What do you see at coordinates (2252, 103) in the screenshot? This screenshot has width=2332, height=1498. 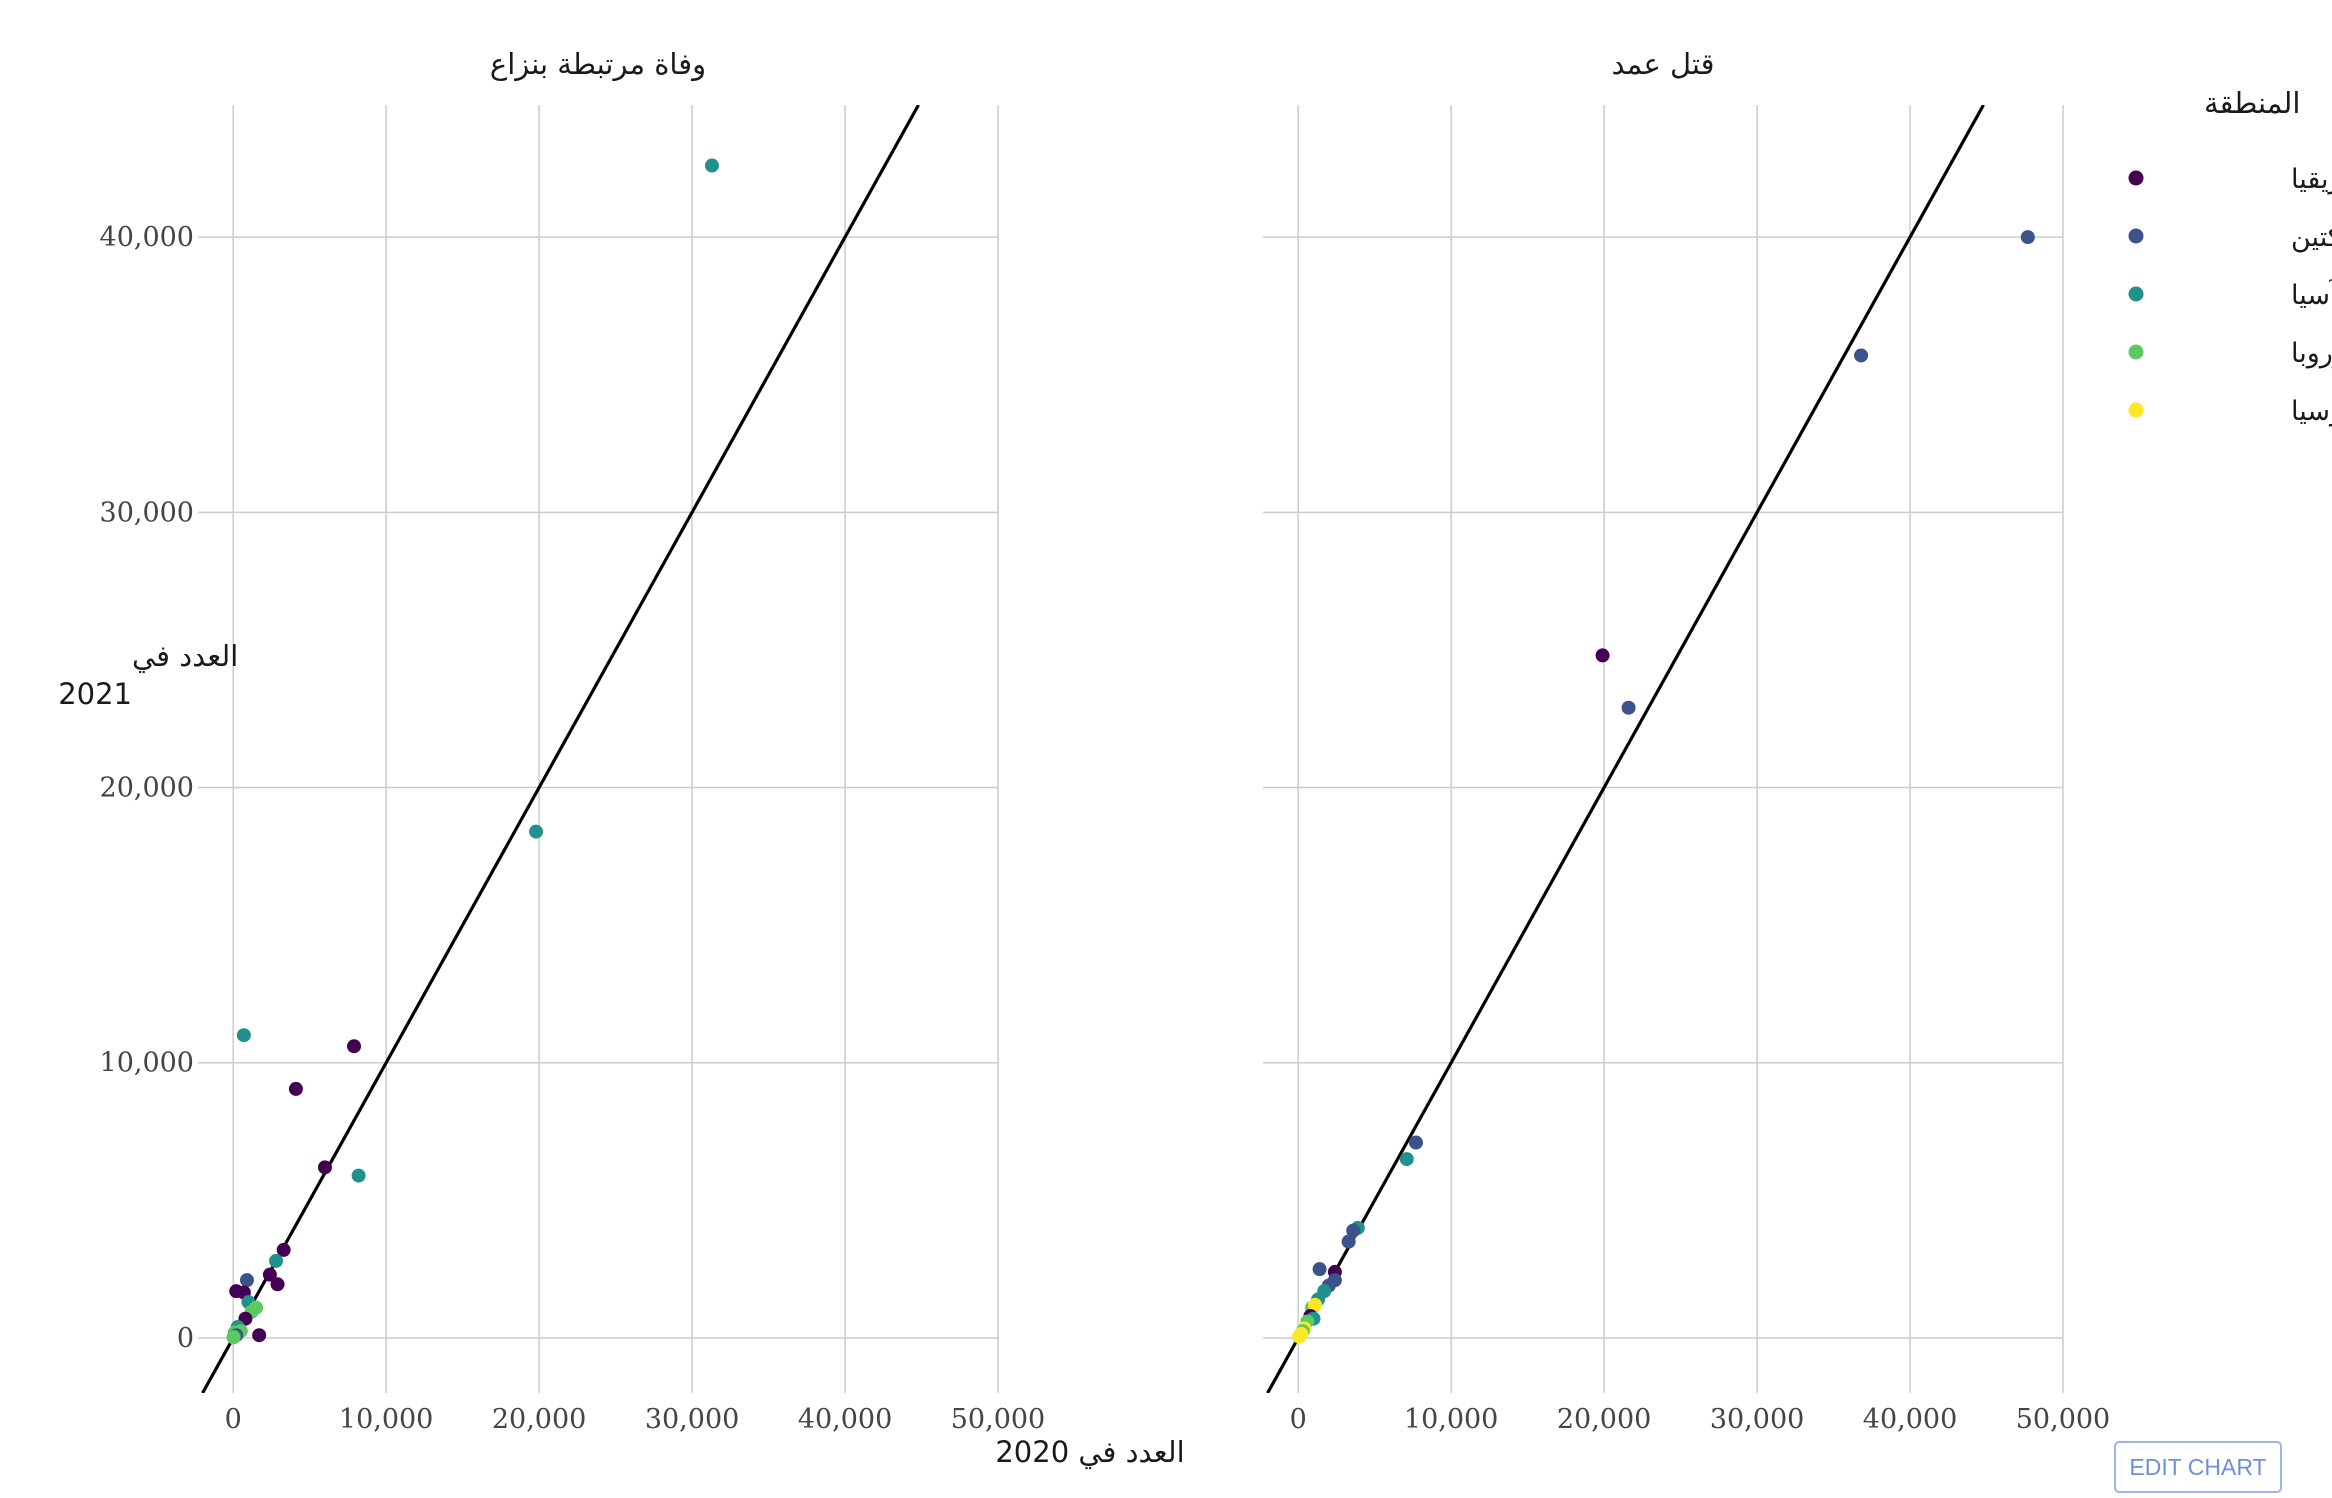 I see `legend-title: المنطقة` at bounding box center [2252, 103].